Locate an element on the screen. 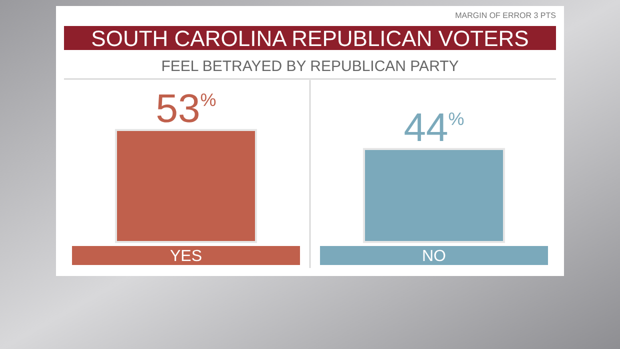  x-tick-label: YES is located at coordinates (186, 256).